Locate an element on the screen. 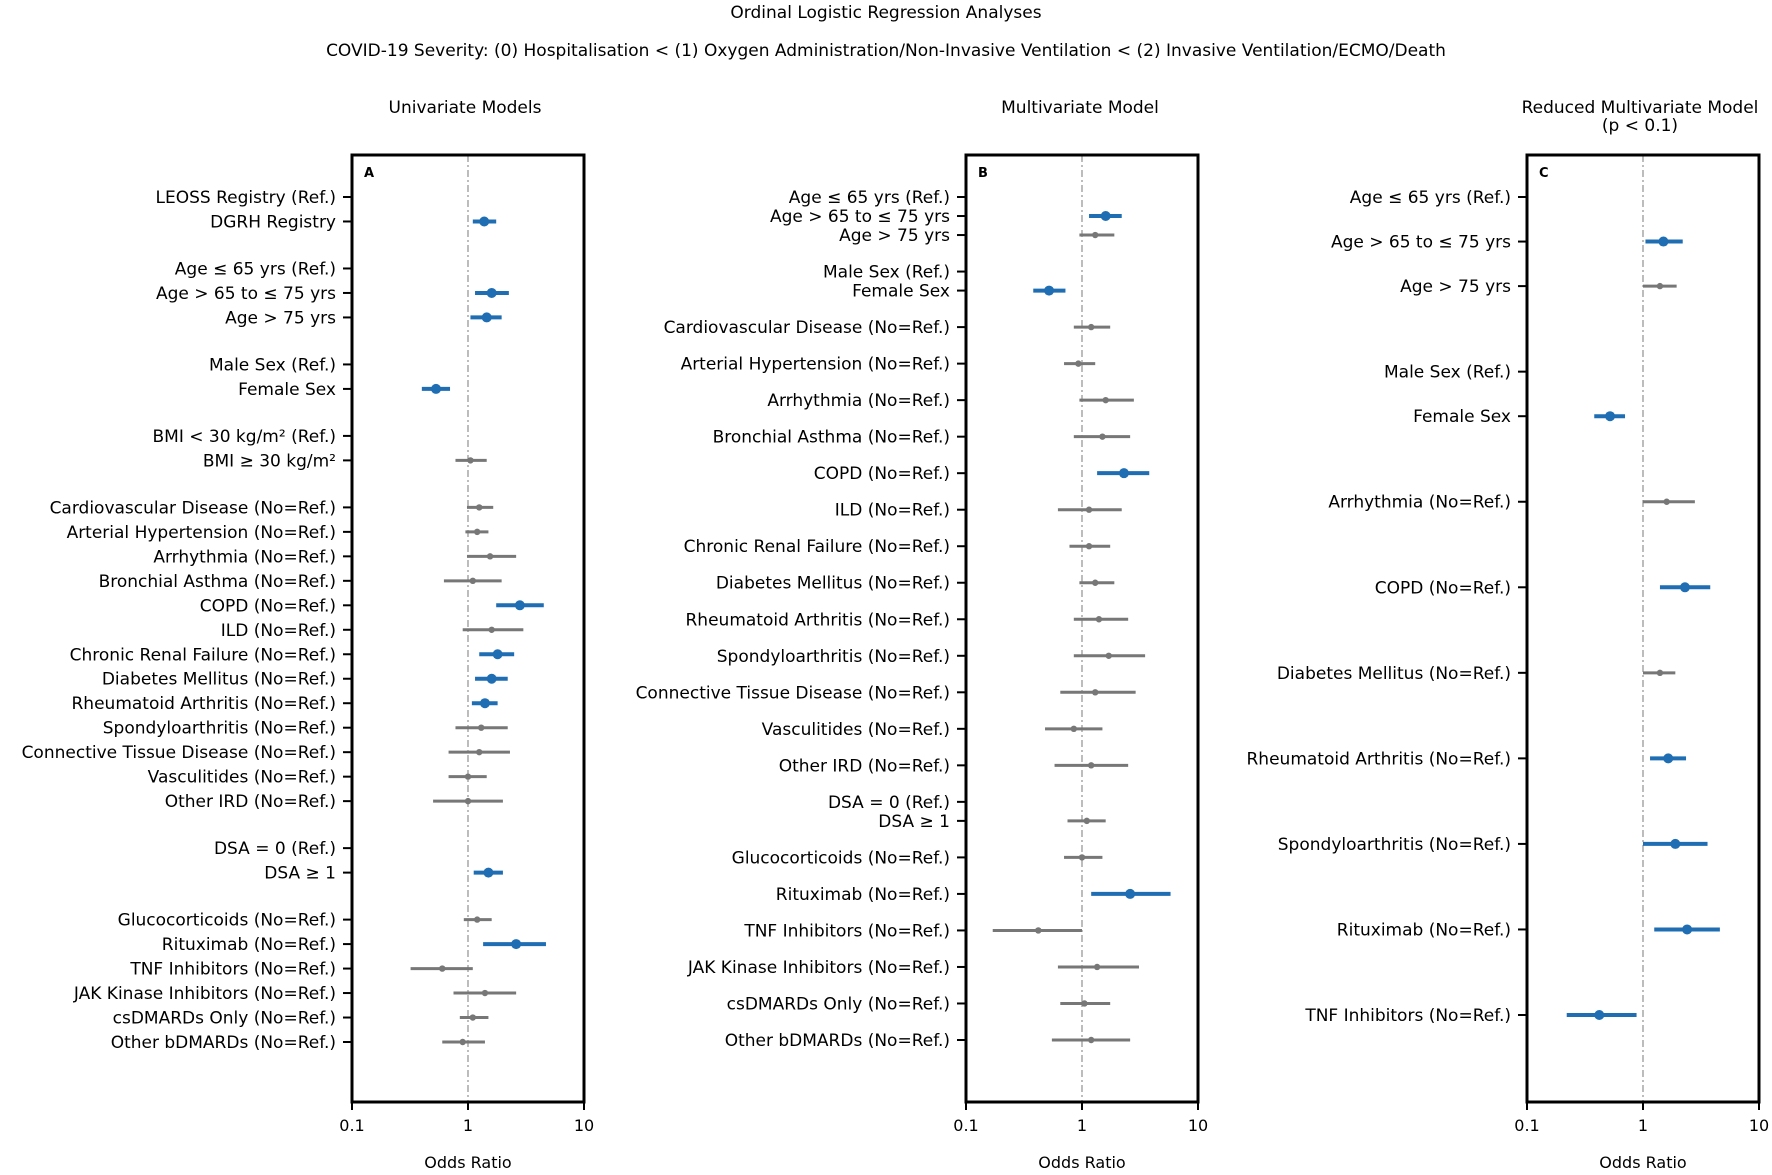  row-label: Other IRD (No=Ref.) is located at coordinates (864, 766).